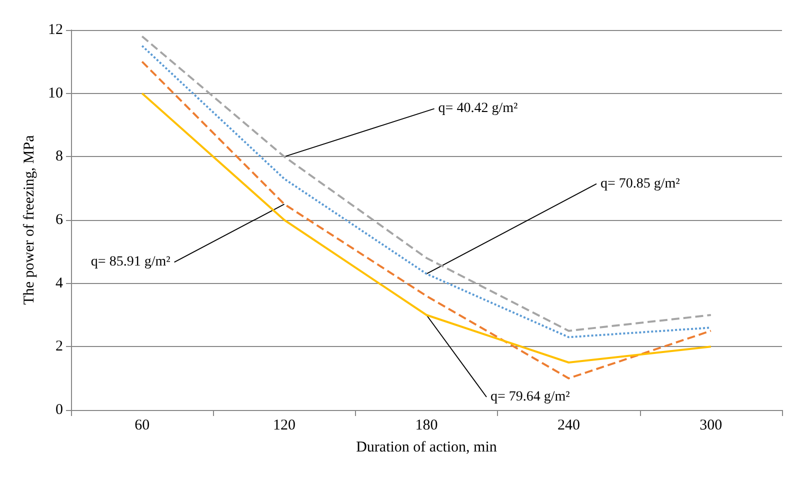 The width and height of the screenshot is (806, 484). What do you see at coordinates (55, 30) in the screenshot?
I see `y-tick-label: 12` at bounding box center [55, 30].